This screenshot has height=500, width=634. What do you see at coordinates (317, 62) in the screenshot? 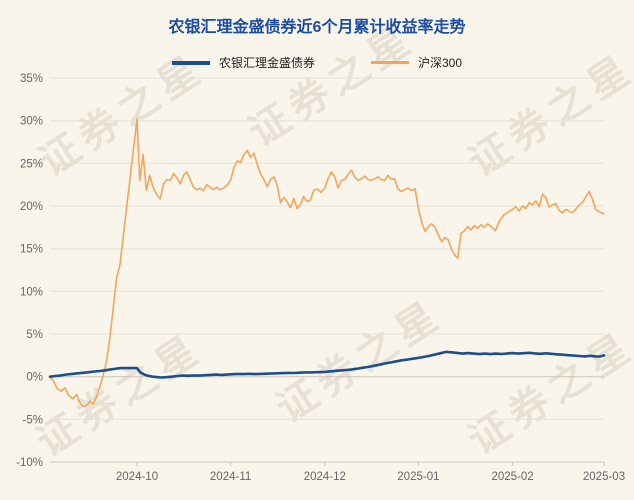
I see `chart-legend: 农银汇理金盛债券 沪深300` at bounding box center [317, 62].